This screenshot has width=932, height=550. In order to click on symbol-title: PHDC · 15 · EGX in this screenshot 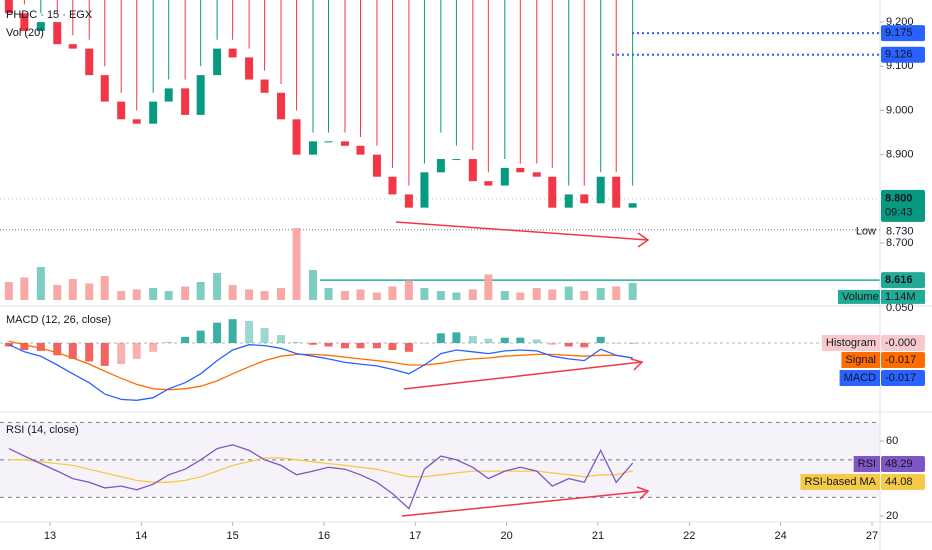, I will do `click(49, 15)`.